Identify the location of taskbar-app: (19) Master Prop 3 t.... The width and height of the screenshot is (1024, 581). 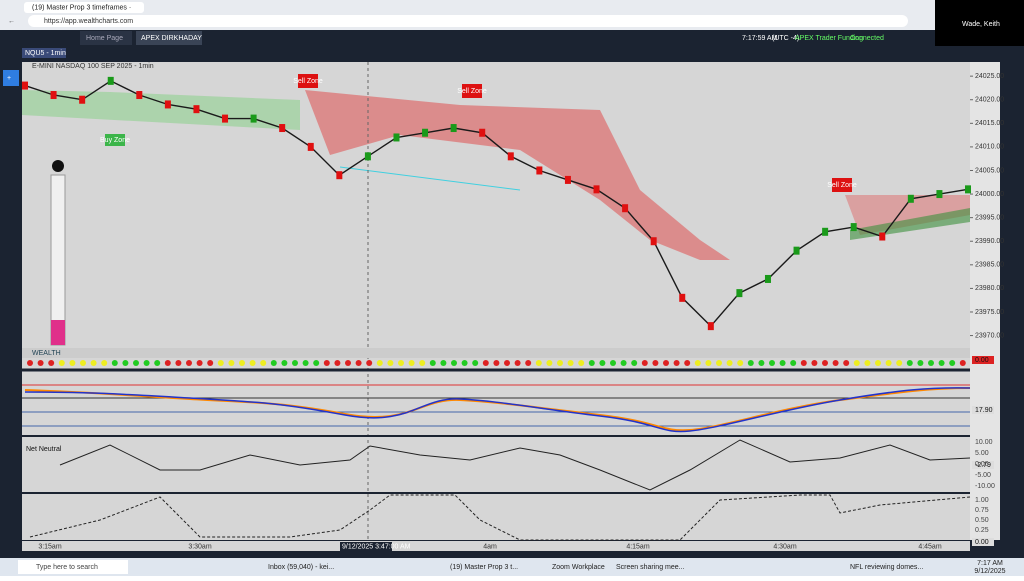
(484, 567).